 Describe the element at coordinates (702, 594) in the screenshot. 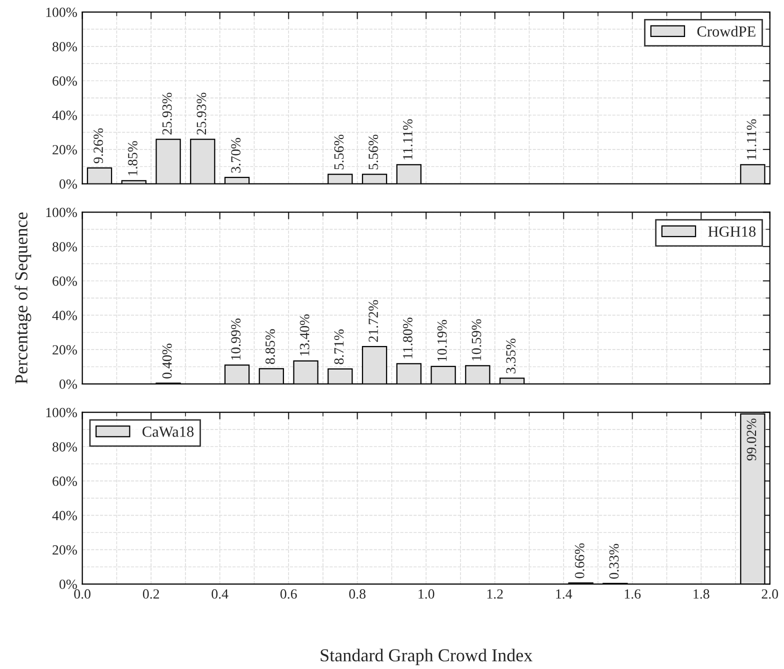

I see `x-tick-label: 1.8` at that location.